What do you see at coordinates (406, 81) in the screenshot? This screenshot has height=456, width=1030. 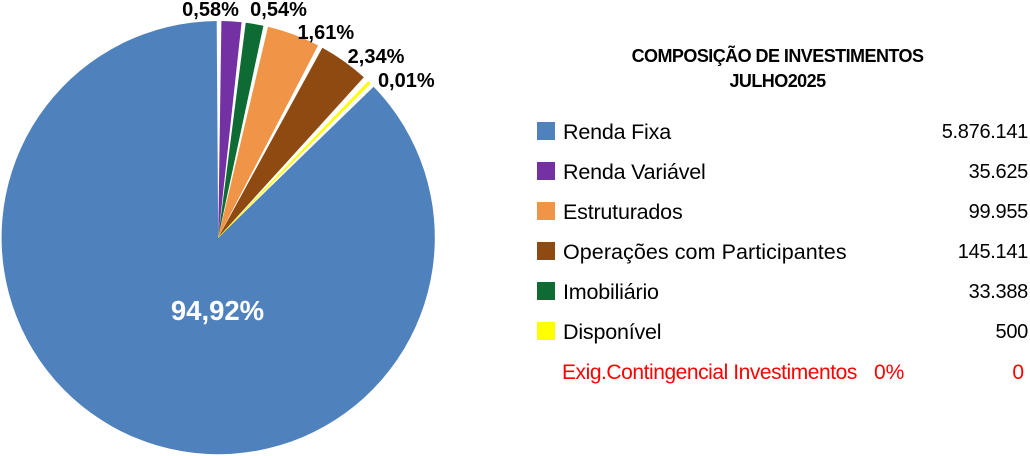 I see `svg-text: 0,01%` at bounding box center [406, 81].